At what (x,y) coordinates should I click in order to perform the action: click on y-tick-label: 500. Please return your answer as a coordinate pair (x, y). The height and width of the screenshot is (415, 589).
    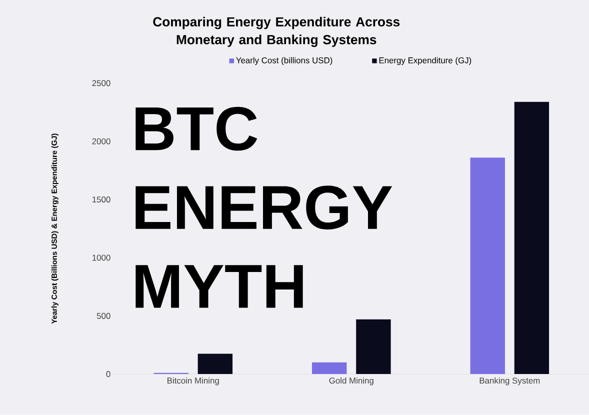
    Looking at the image, I should click on (103, 315).